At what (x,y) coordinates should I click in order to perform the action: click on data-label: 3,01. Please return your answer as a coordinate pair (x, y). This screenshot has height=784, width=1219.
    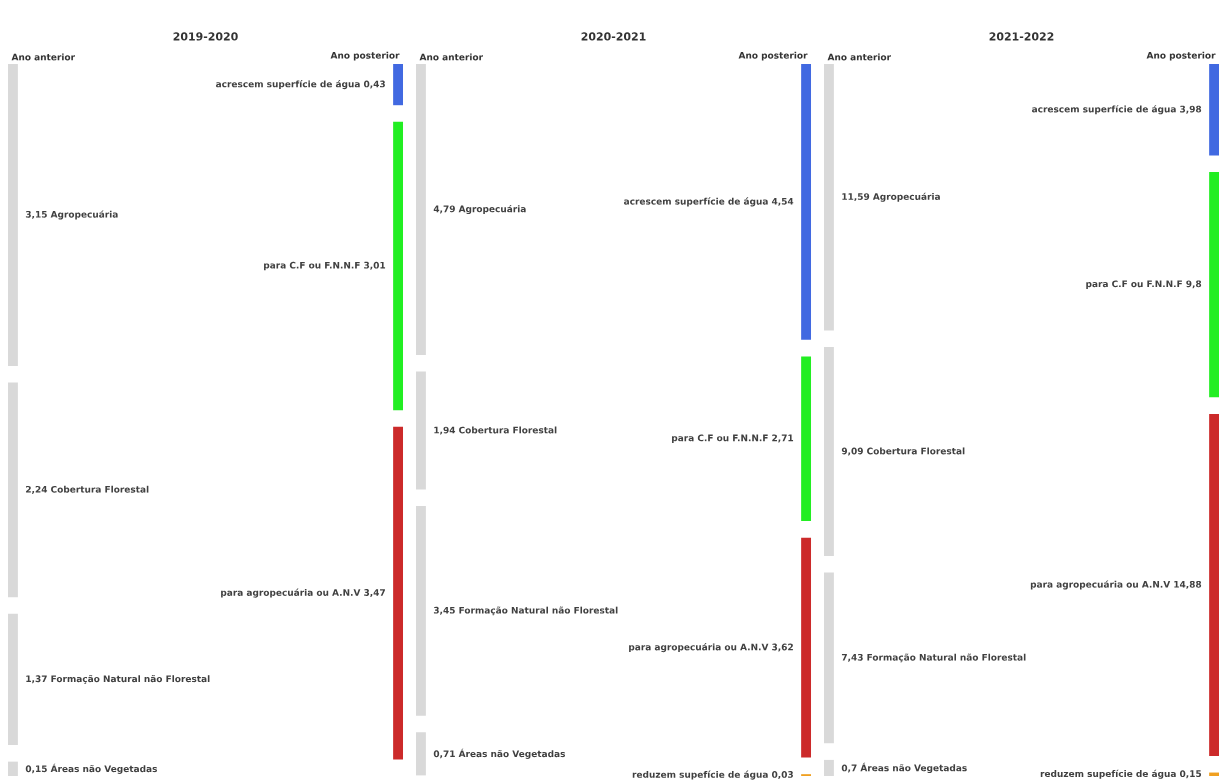
    Looking at the image, I should click on (375, 265).